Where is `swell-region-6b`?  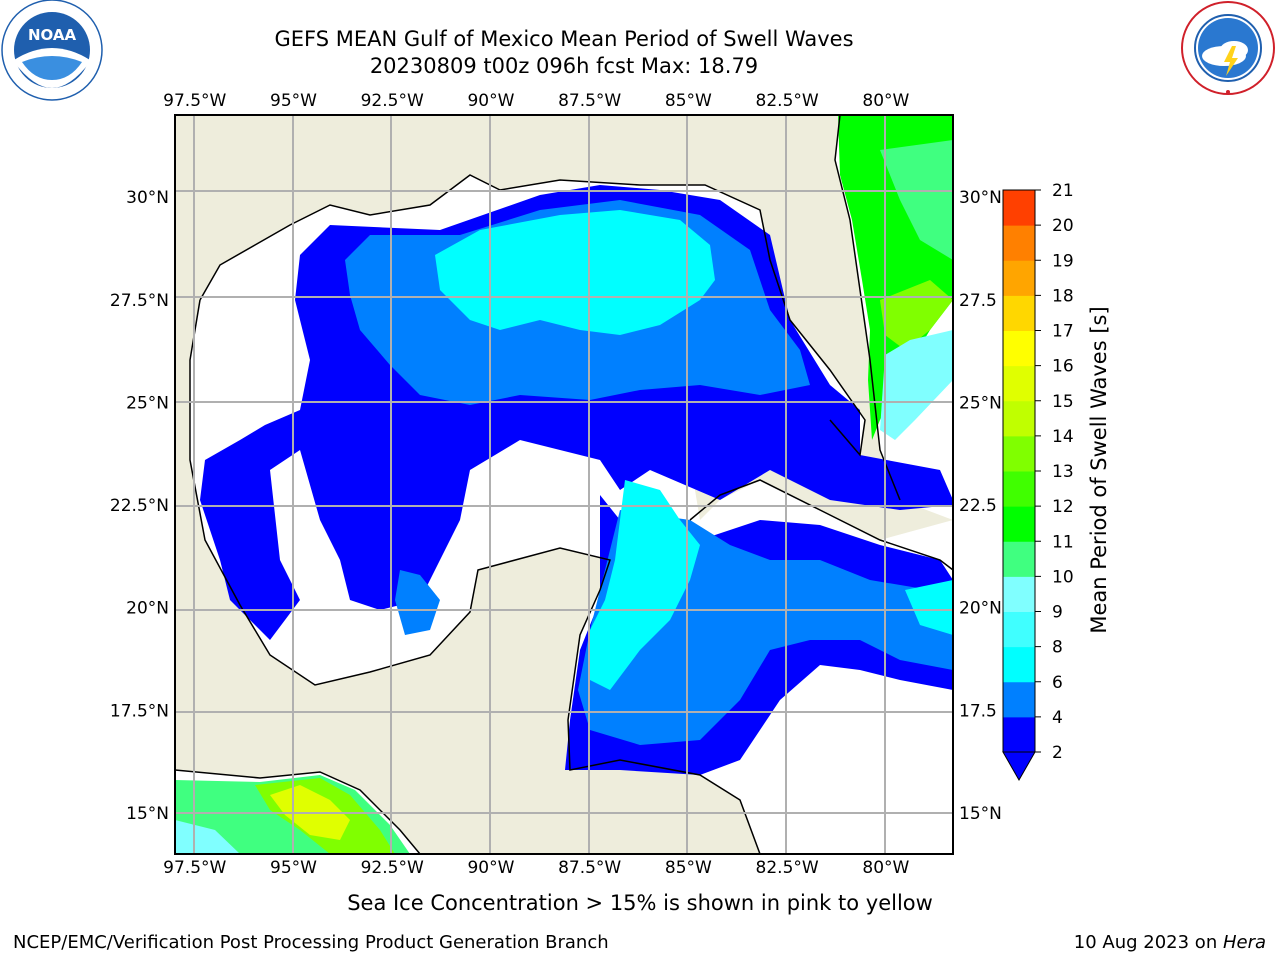
swell-region-6b is located at coordinates (645, 585).